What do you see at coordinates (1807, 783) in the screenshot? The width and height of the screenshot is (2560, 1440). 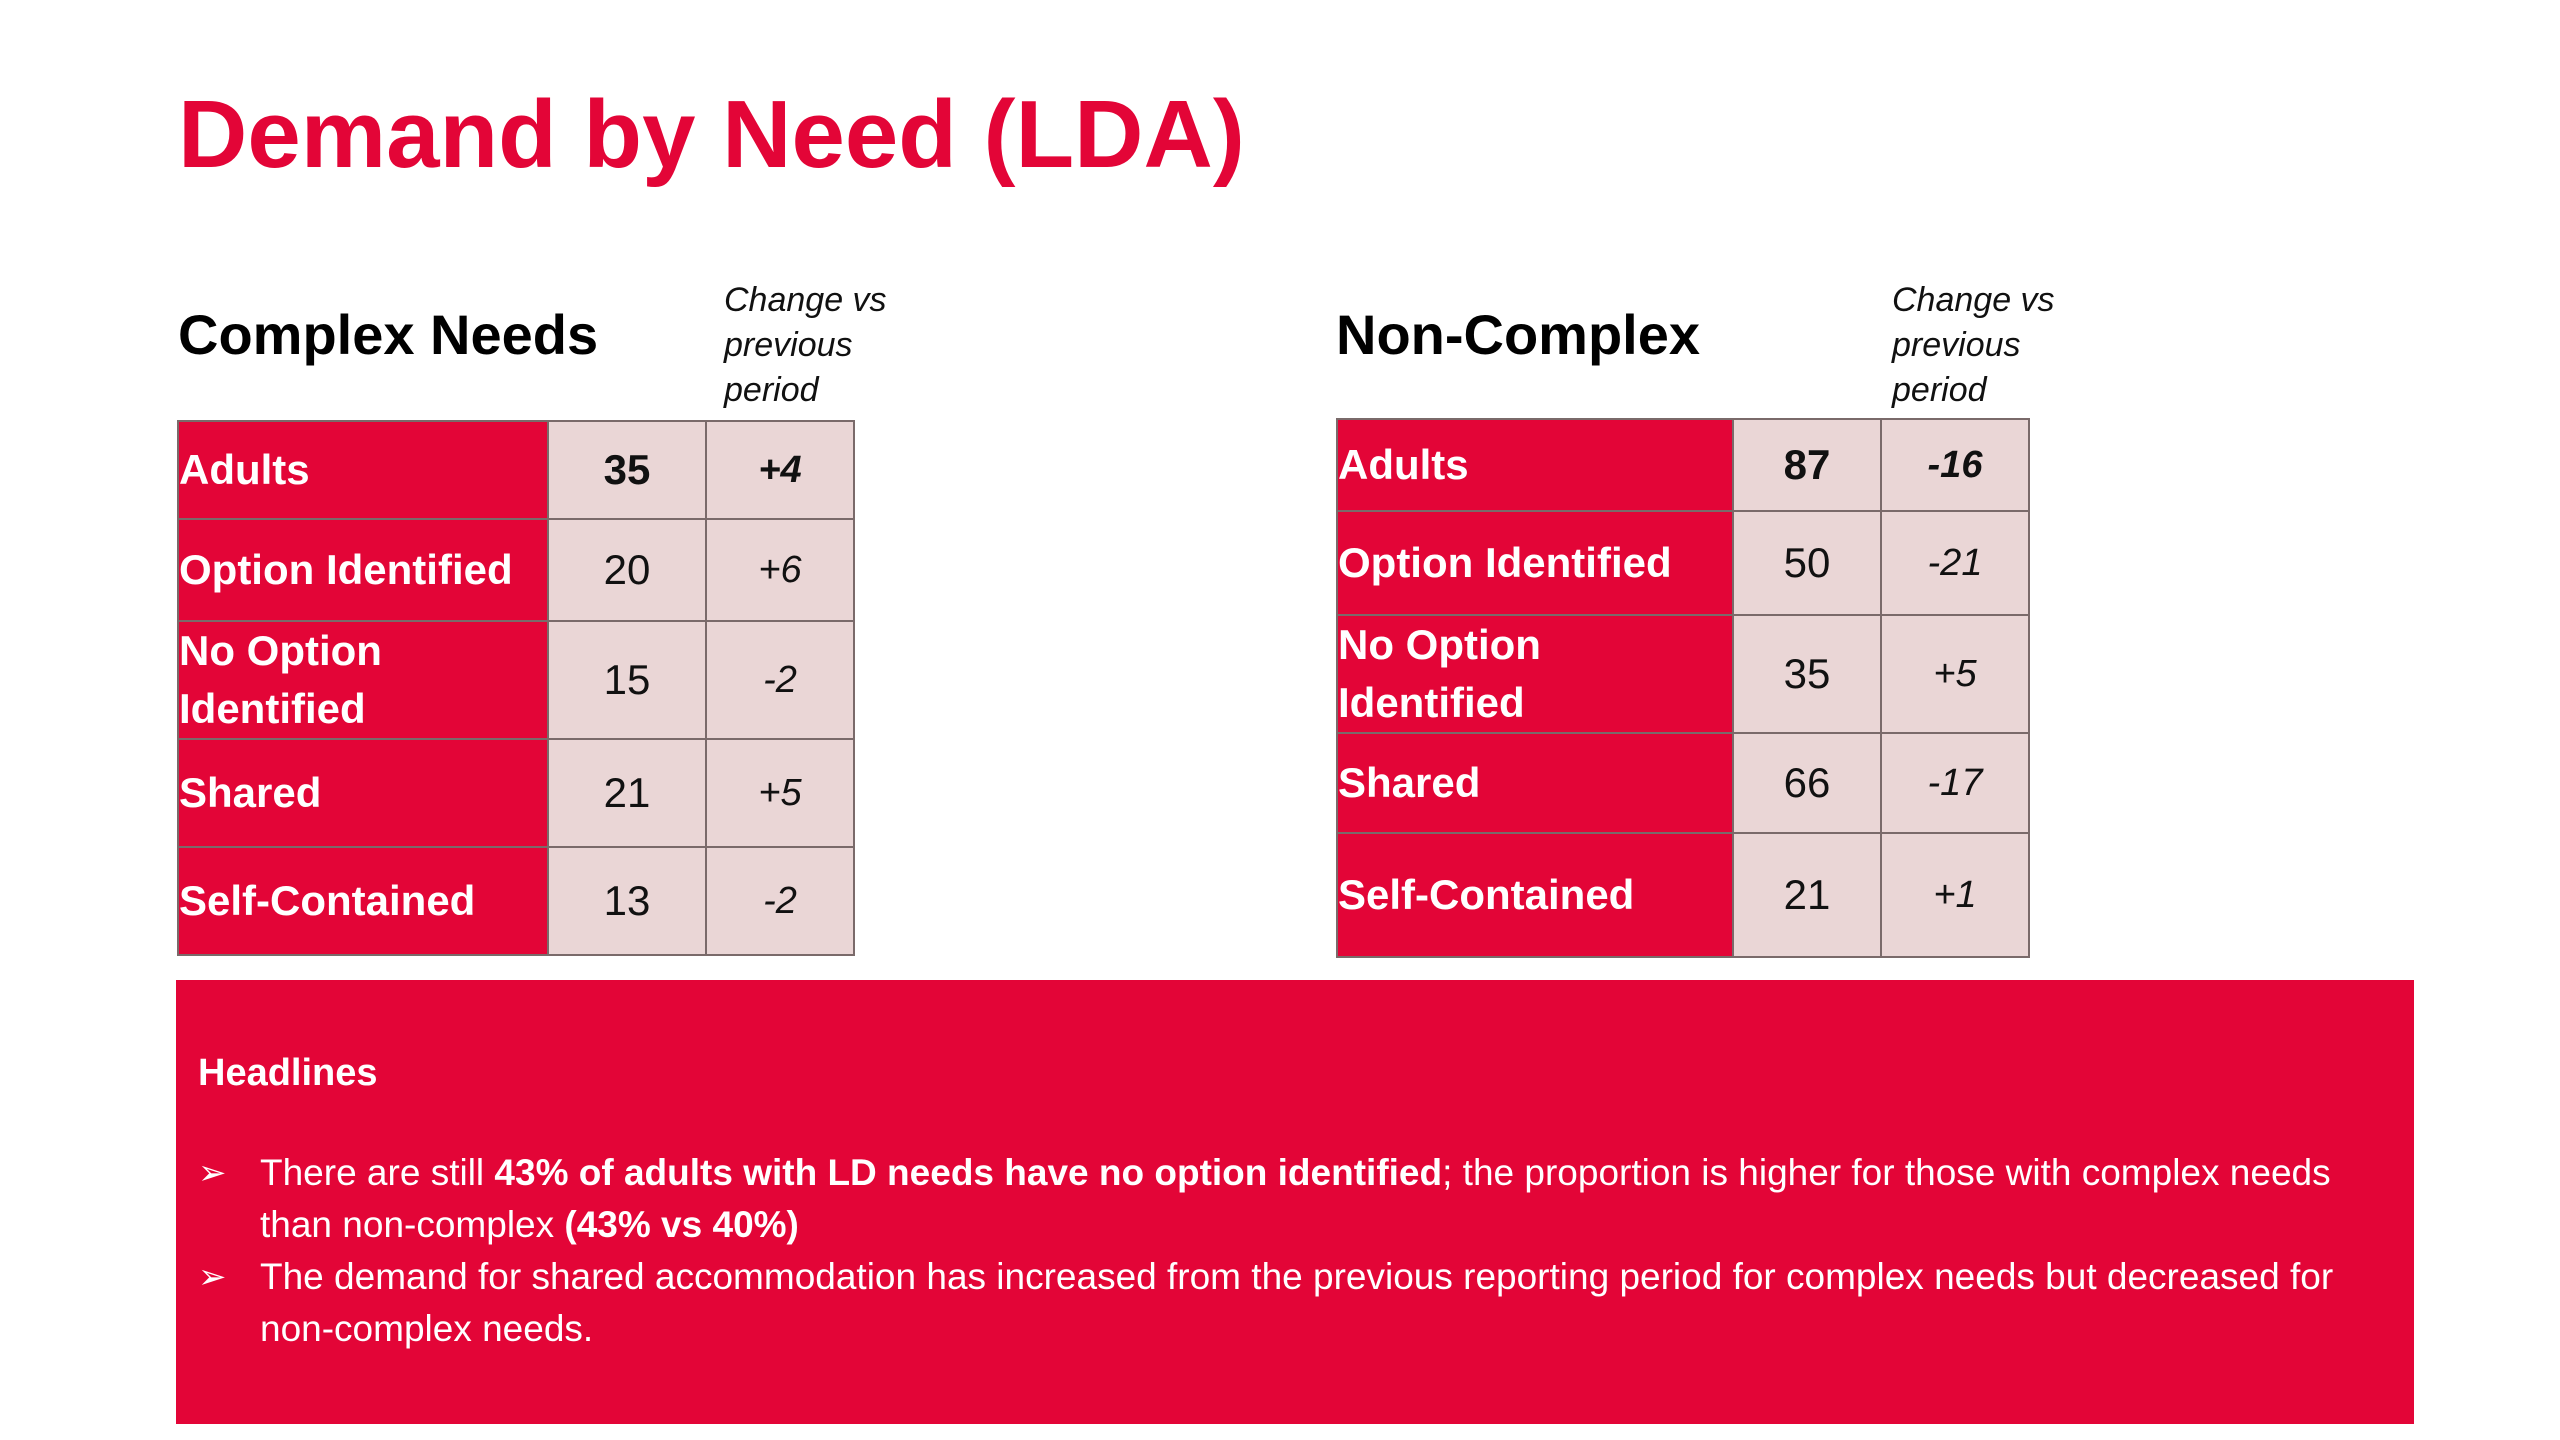 I see `row-value: 66` at bounding box center [1807, 783].